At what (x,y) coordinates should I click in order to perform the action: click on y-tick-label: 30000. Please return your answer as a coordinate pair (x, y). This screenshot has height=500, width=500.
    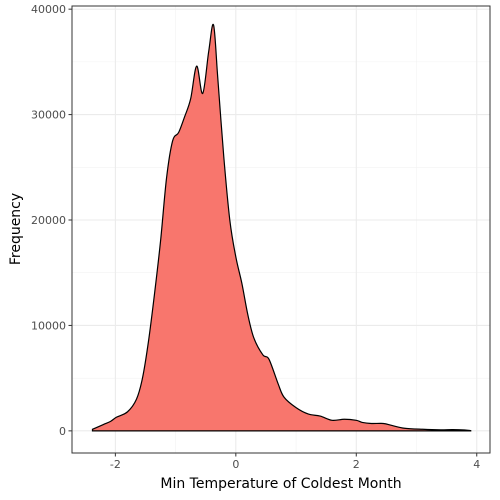
    Looking at the image, I should click on (48, 115).